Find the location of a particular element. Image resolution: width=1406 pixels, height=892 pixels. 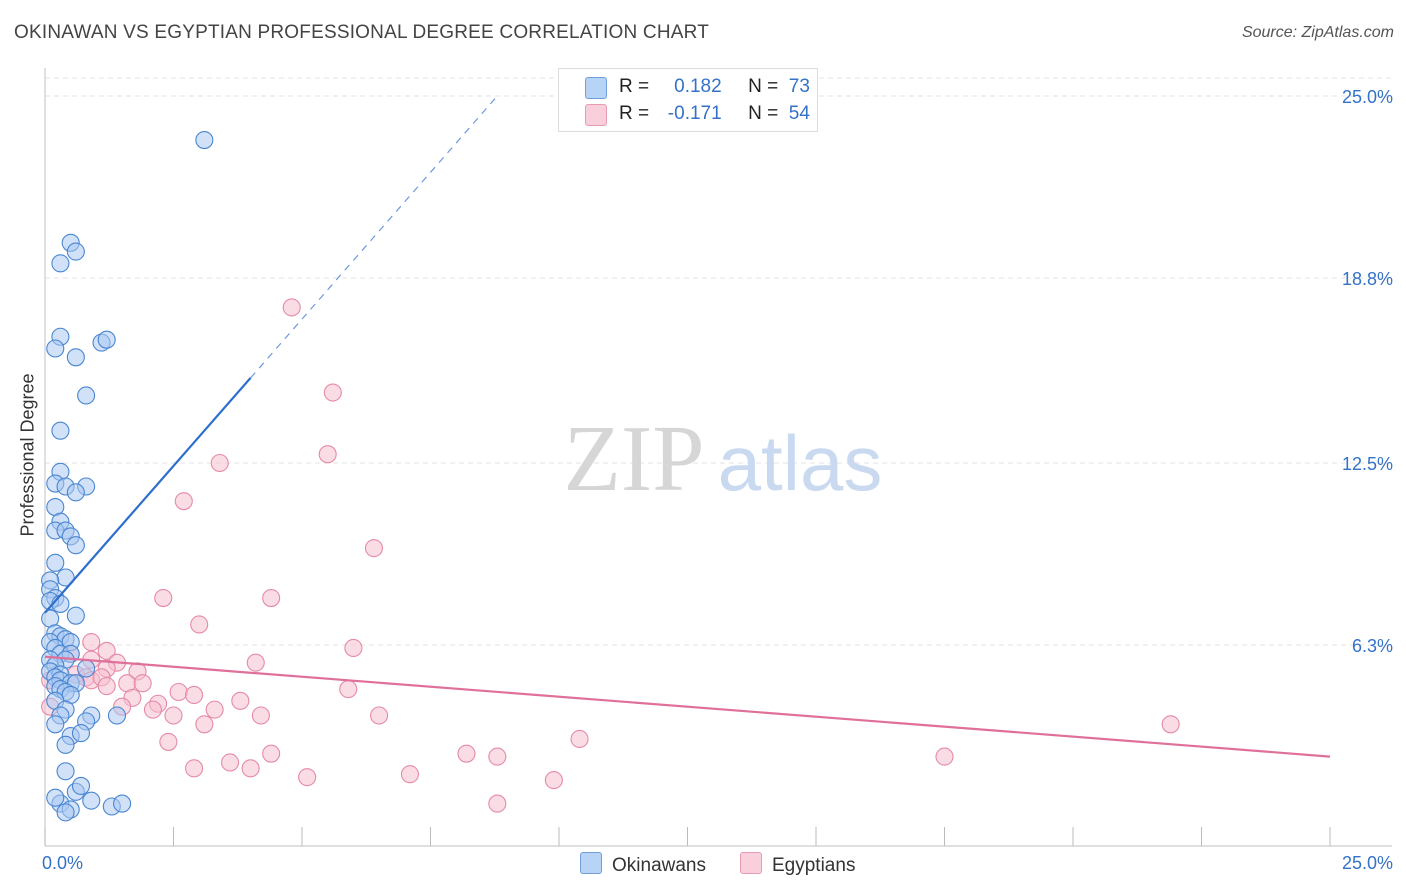

legend-okinawans: Okinawans is located at coordinates (643, 865).